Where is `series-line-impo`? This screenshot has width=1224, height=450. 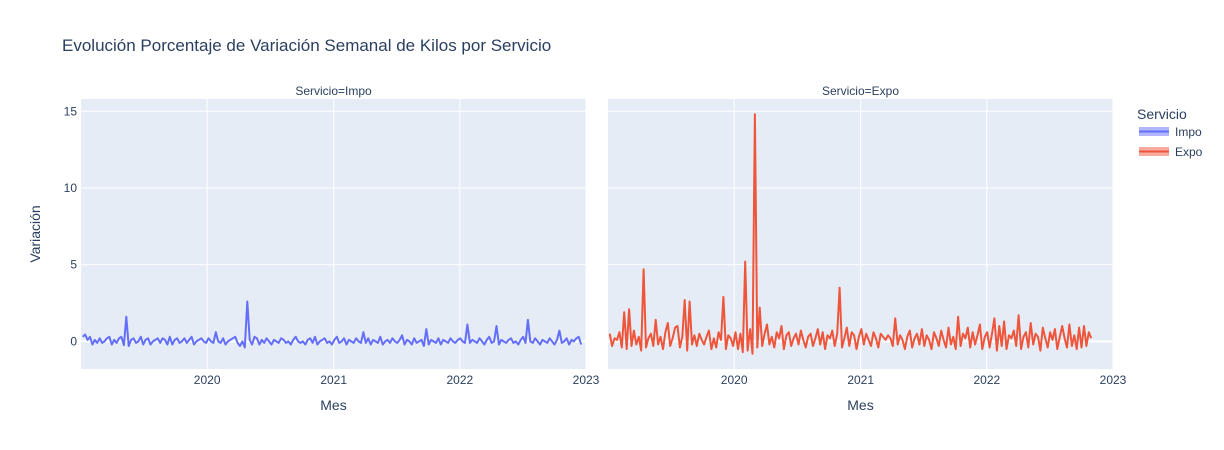 series-line-impo is located at coordinates (332, 324).